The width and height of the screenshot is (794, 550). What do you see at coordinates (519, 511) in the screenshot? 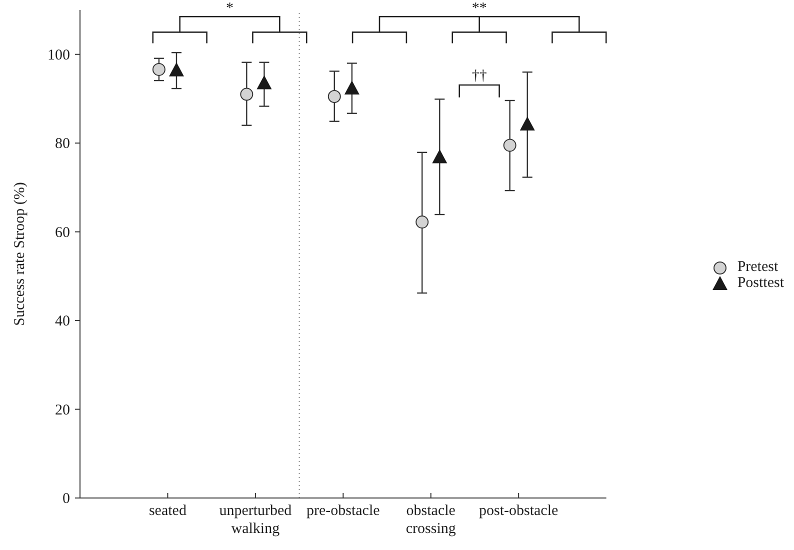
I see `x-tick-label: post-obstacle` at bounding box center [519, 511].